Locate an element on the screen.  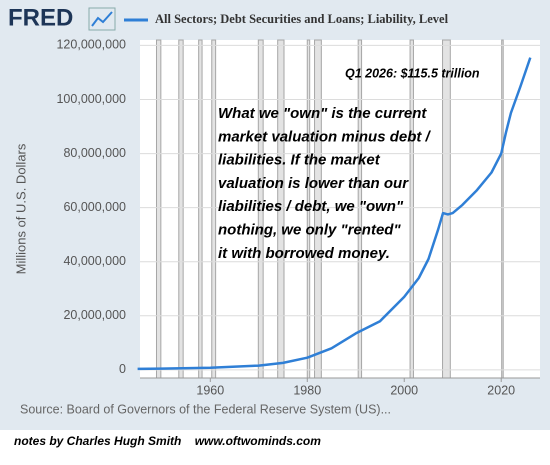
annotation-note: valuation is lower than our is located at coordinates (313, 183).